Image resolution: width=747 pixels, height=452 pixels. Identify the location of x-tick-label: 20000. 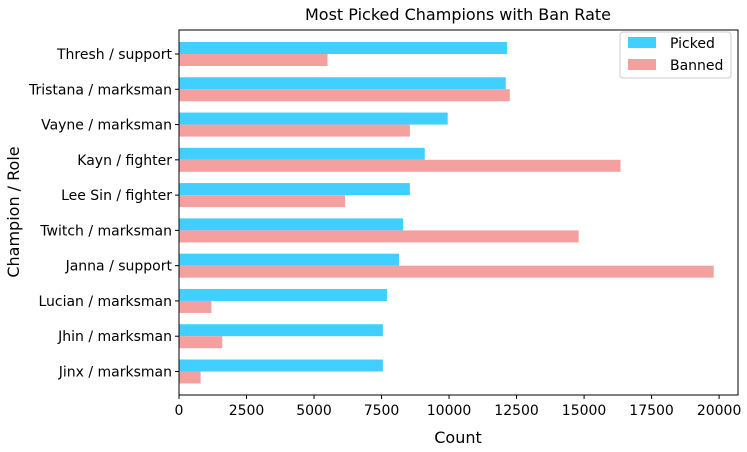
(719, 411).